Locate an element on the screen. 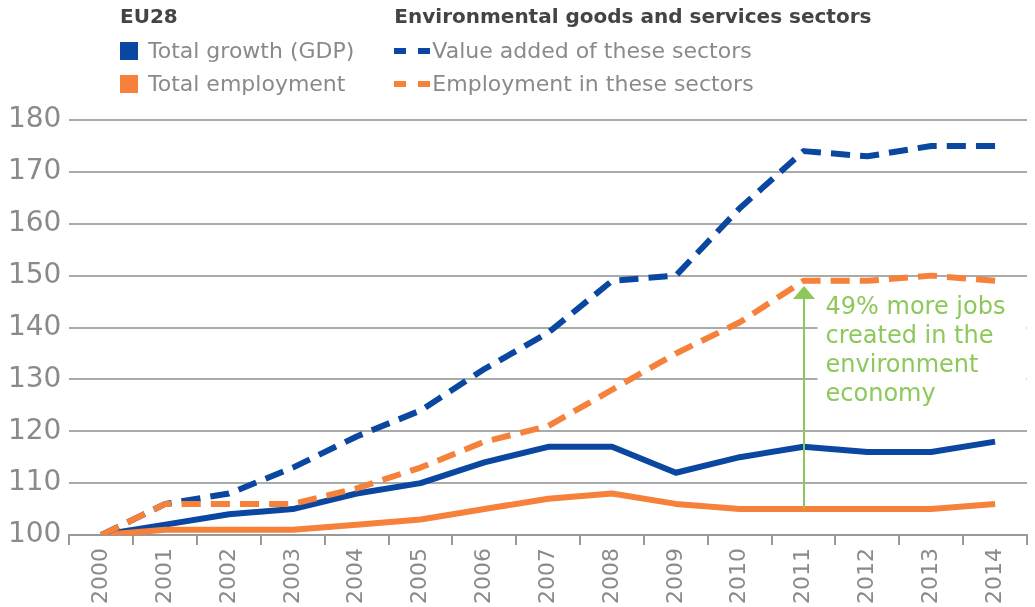 Image resolution: width=1035 pixels, height=607 pixels. legend-label: Total employment is located at coordinates (247, 83).